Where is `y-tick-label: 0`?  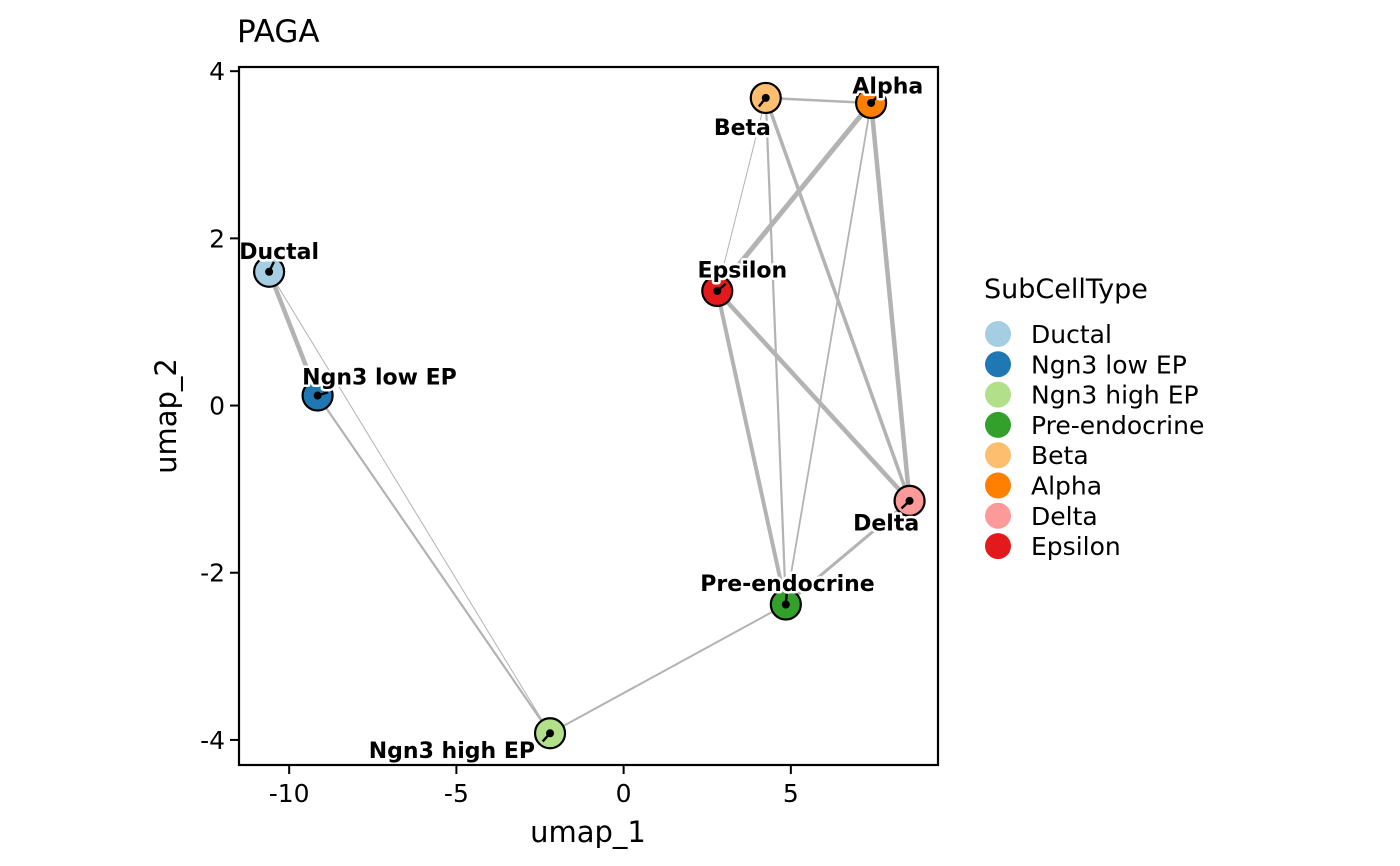
y-tick-label: 0 is located at coordinates (217, 406).